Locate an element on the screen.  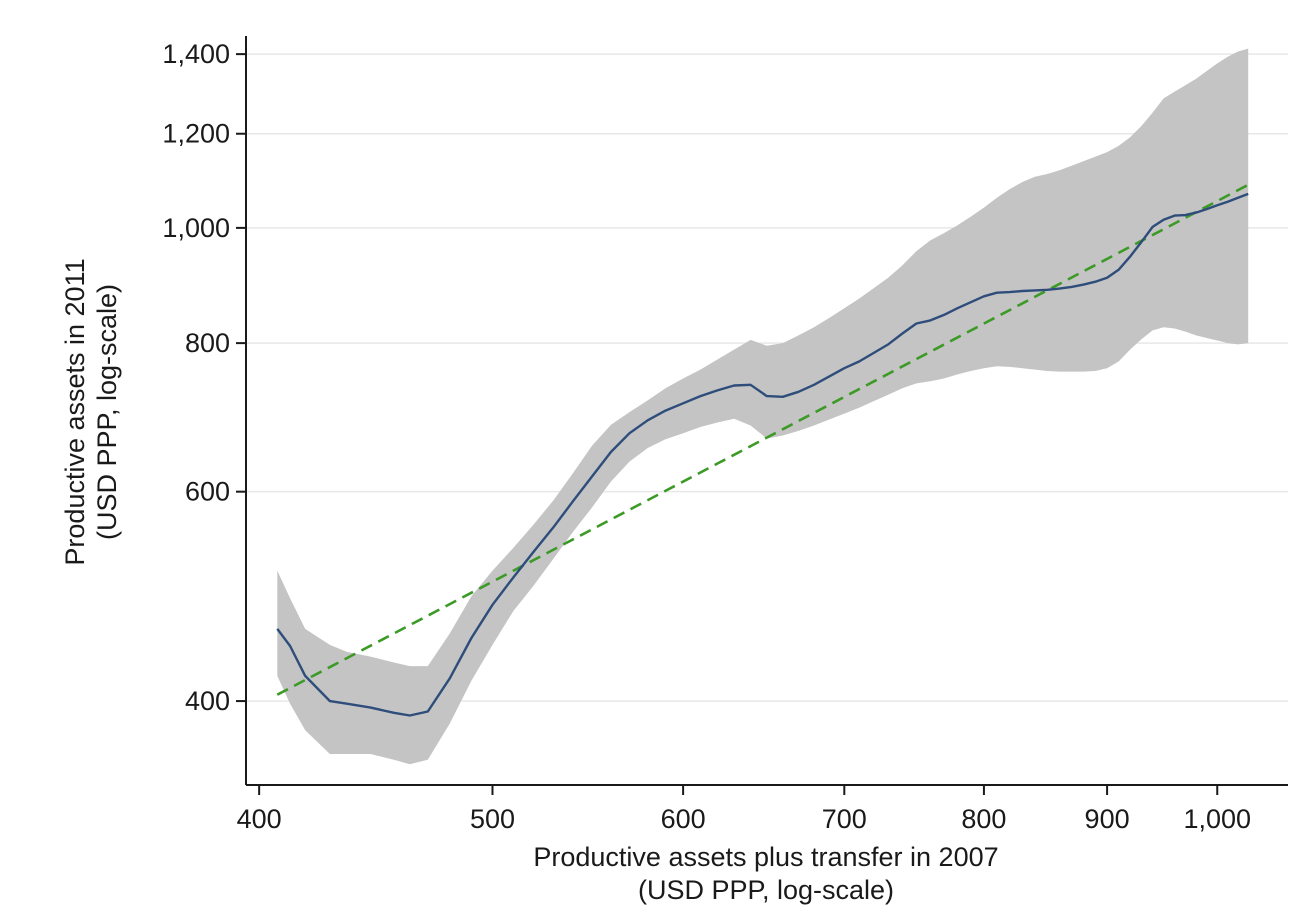
x-axis-title-line-1: Productive assets plus transfer in 2007 is located at coordinates (765, 857).